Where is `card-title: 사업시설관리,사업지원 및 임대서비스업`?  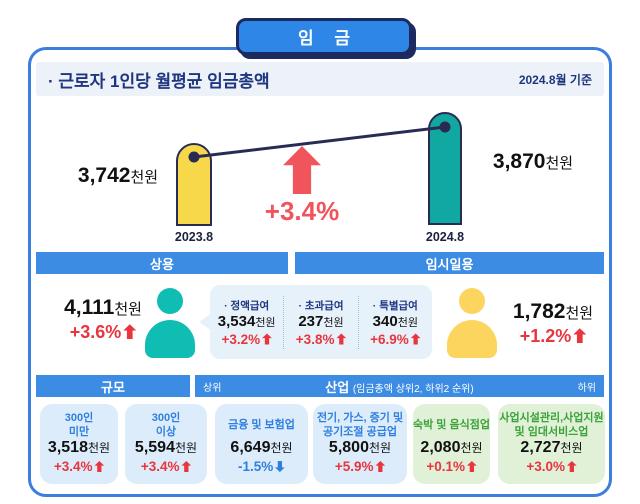
card-title: 사업시설관리,사업지원 및 임대서비스업 is located at coordinates (551, 425).